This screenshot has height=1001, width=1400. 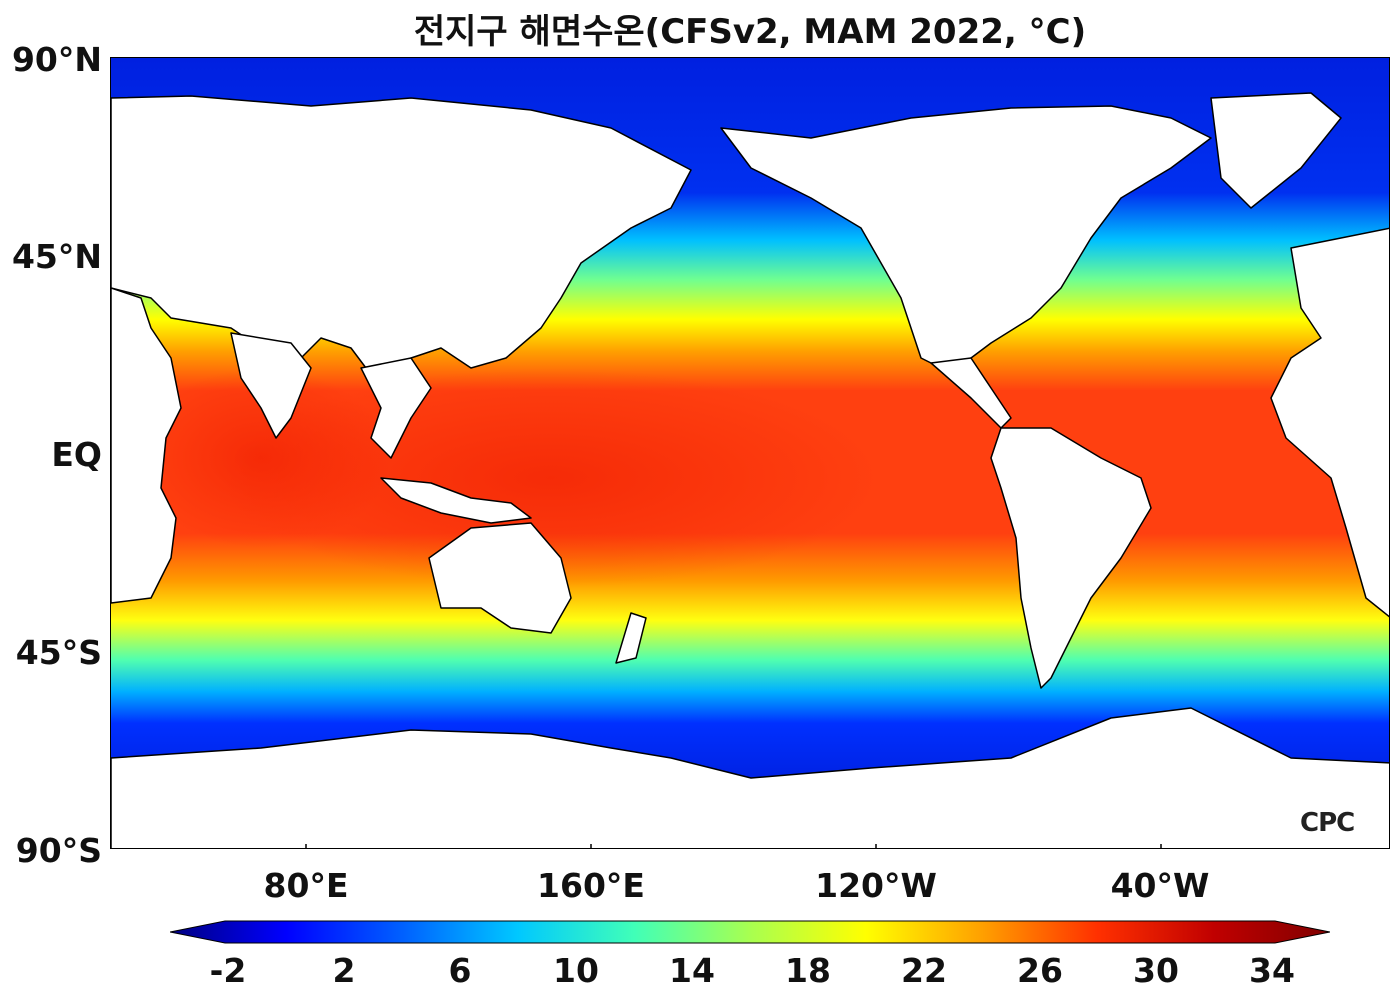 I want to click on europe-africa-east, so click(x=1329, y=422).